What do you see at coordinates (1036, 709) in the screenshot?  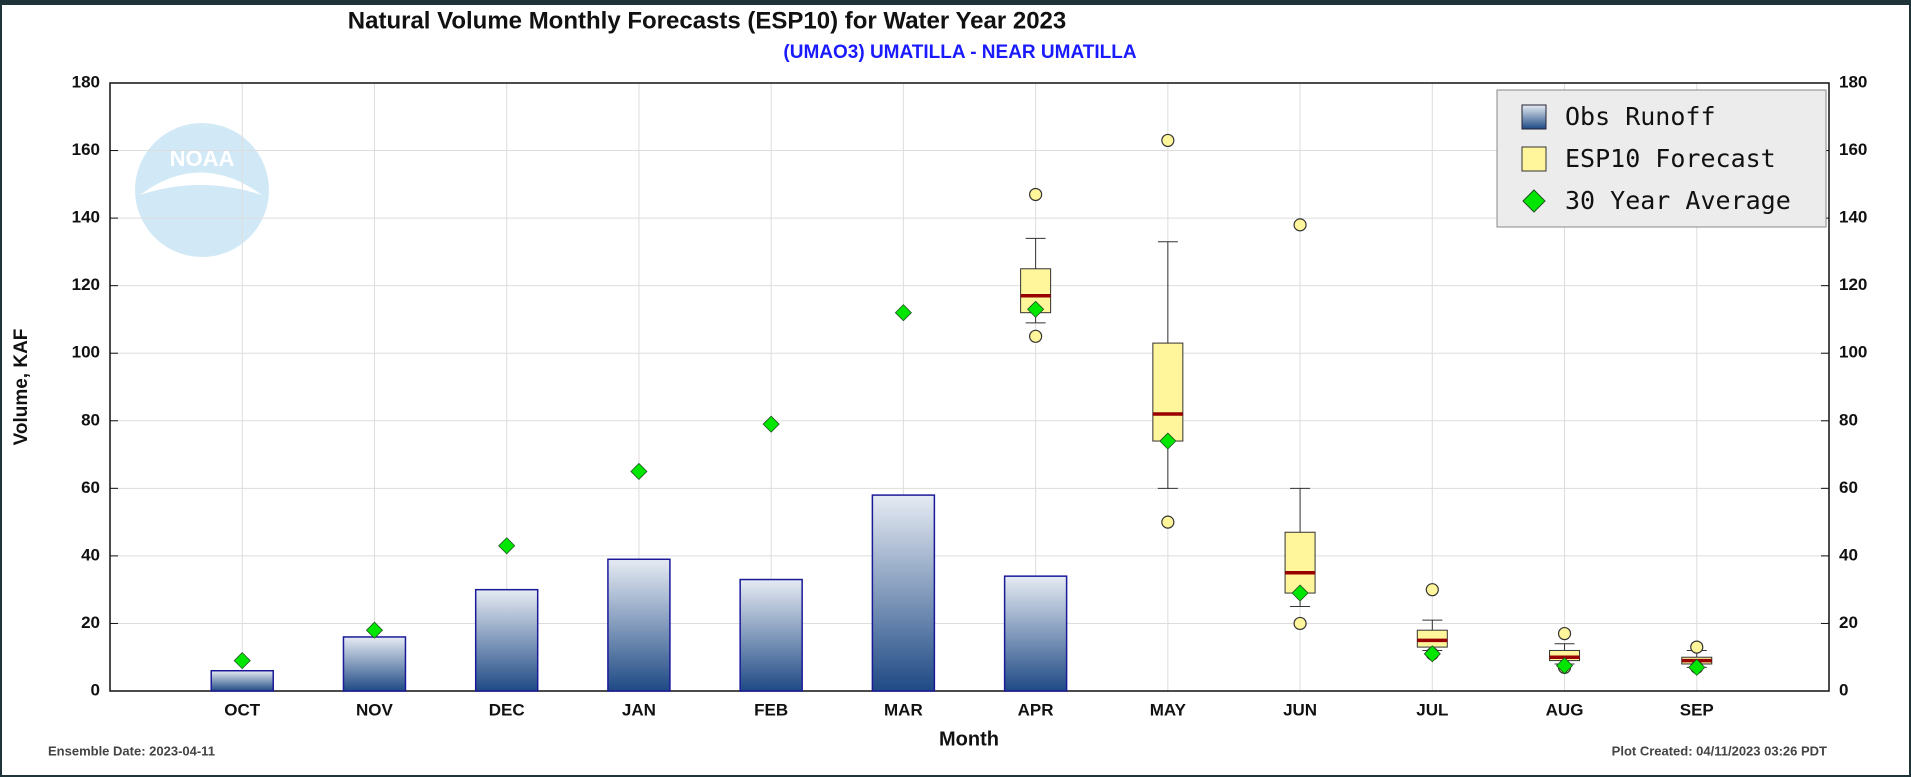 I see `x-tick-label: APR` at bounding box center [1036, 709].